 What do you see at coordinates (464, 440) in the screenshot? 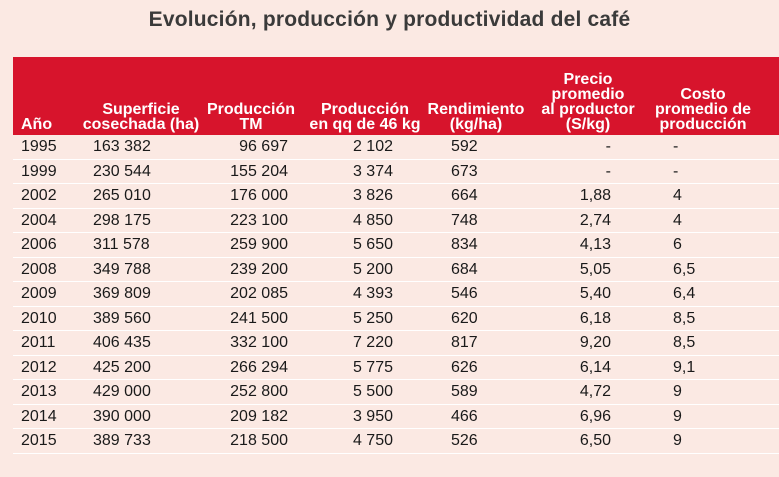
I see `table-cell: 526` at bounding box center [464, 440].